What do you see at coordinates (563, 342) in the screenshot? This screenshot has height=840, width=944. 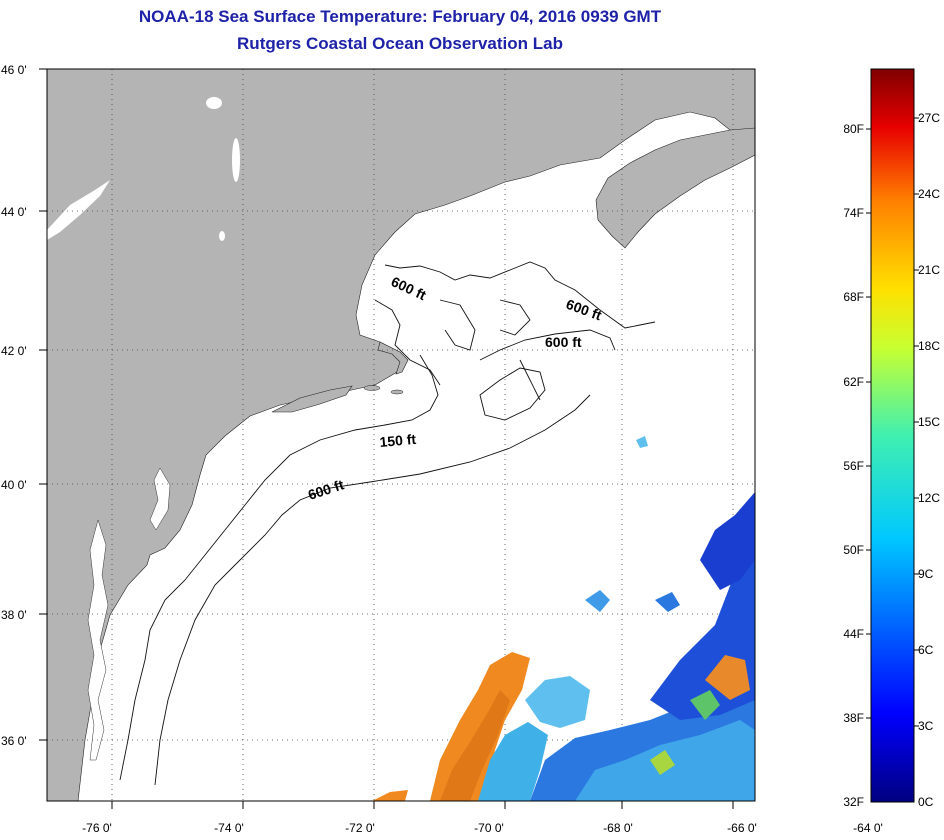 I see `contour-label: 600 ft` at bounding box center [563, 342].